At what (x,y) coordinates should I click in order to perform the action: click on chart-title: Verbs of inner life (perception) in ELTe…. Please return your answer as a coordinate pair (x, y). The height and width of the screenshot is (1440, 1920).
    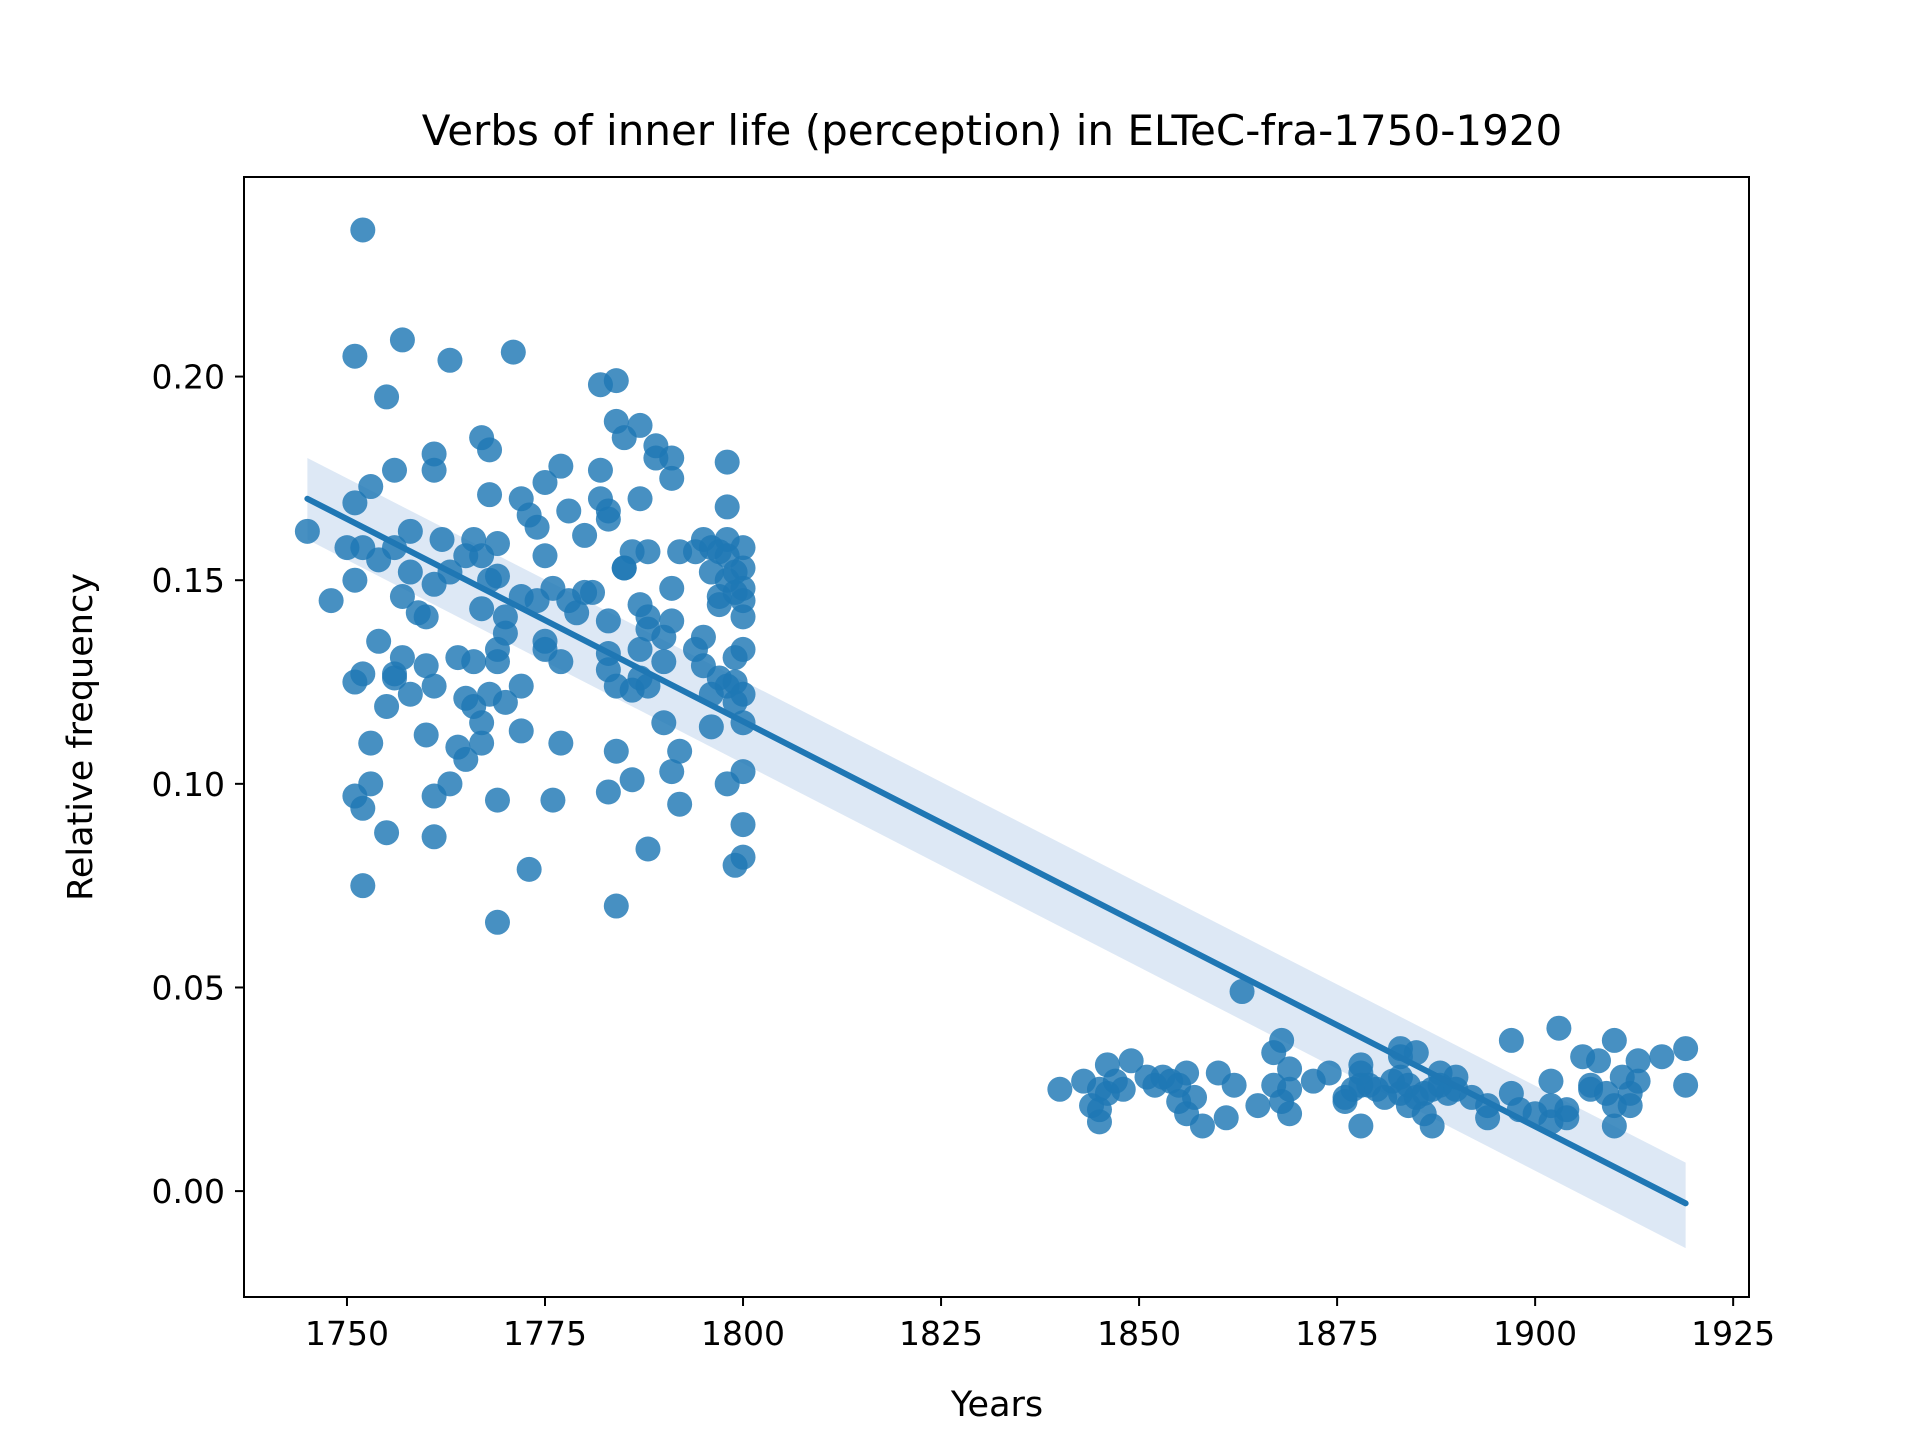
    Looking at the image, I should click on (992, 130).